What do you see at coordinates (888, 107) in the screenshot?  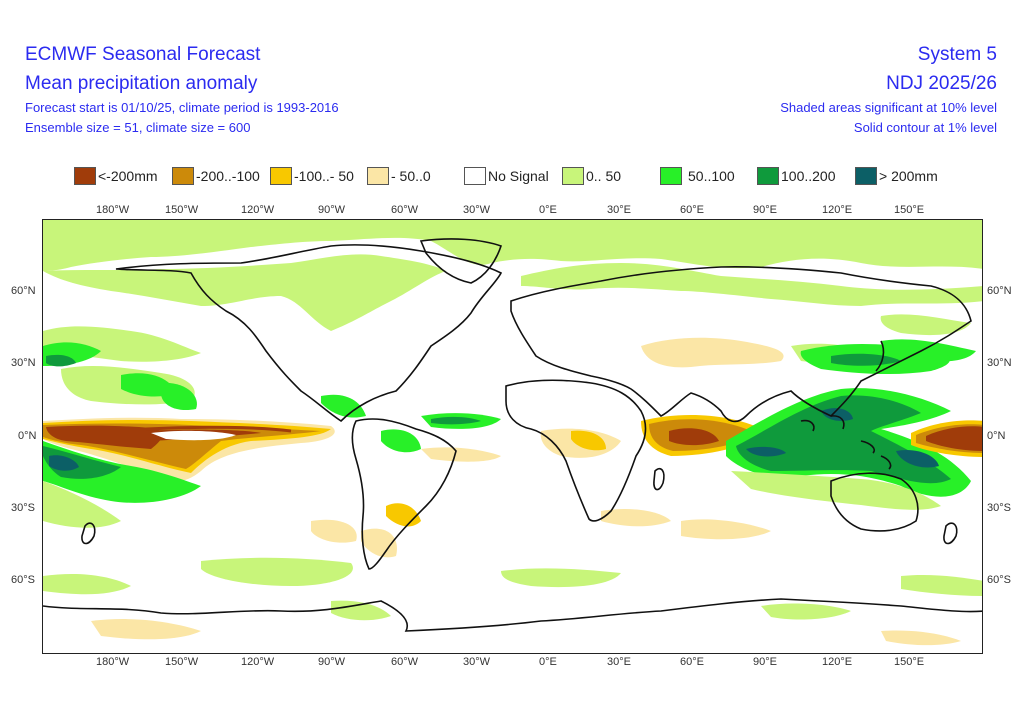 I see `significance-note: Shaded areas significant at 10% level` at bounding box center [888, 107].